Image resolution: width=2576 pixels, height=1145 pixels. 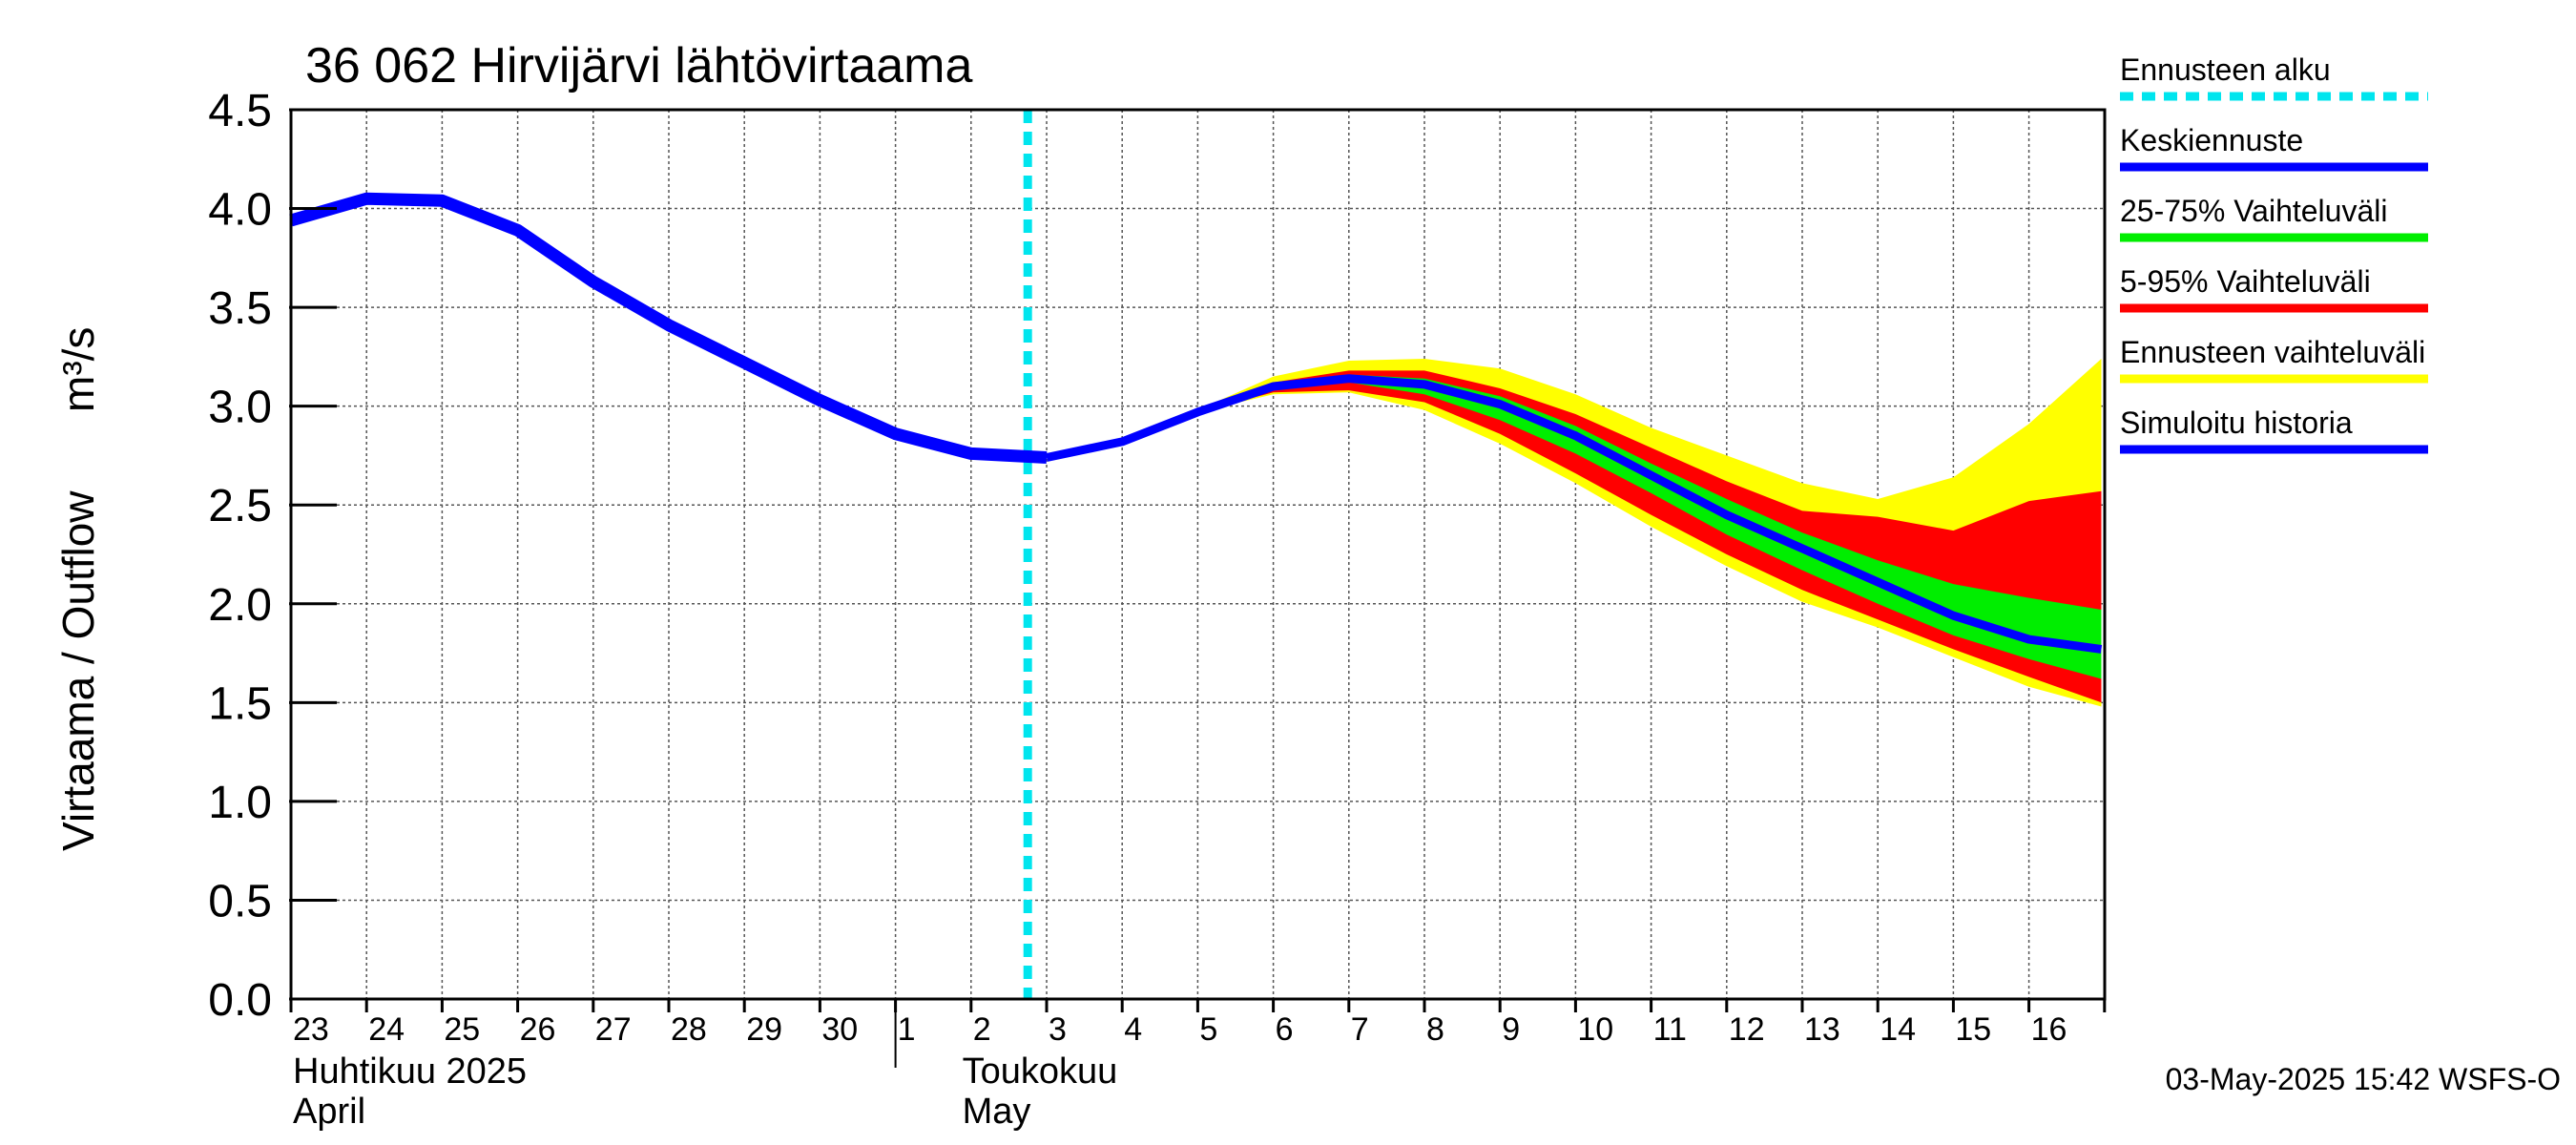 What do you see at coordinates (668, 328) in the screenshot?
I see `series-simulated-history` at bounding box center [668, 328].